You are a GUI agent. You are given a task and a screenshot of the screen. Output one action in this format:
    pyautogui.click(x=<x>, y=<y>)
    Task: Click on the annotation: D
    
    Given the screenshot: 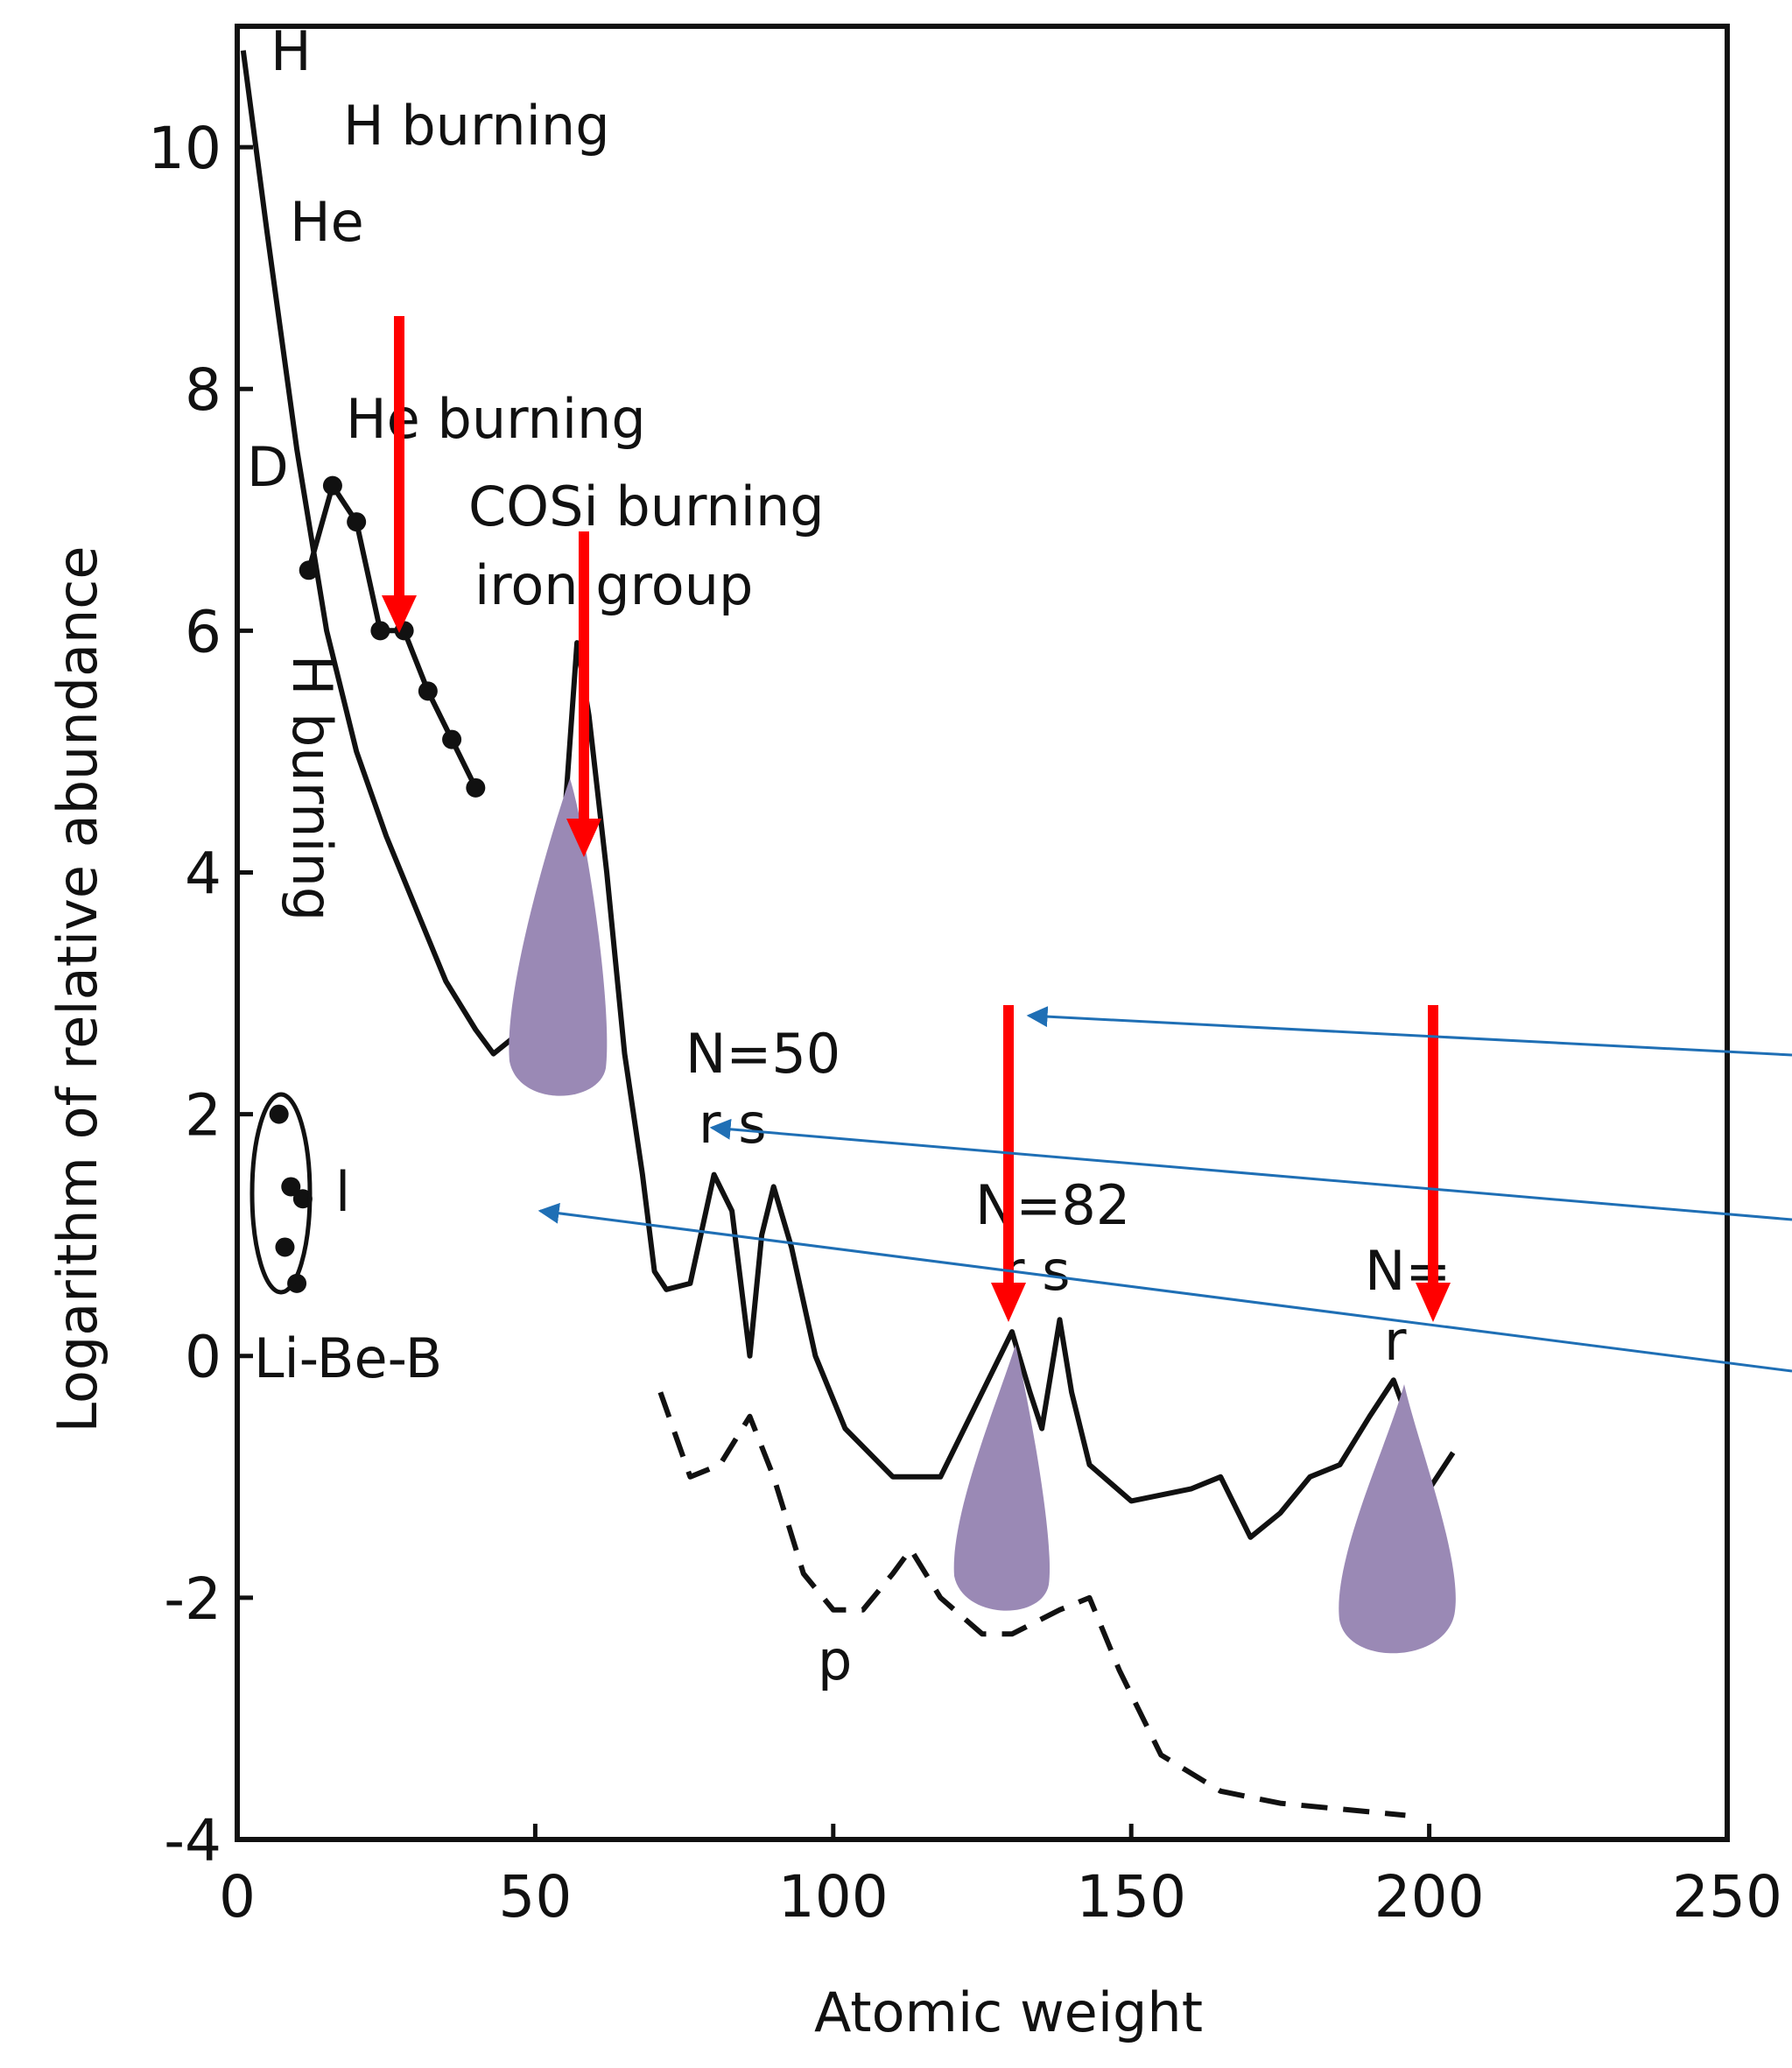 What is the action you would take?
    pyautogui.click(x=268, y=467)
    